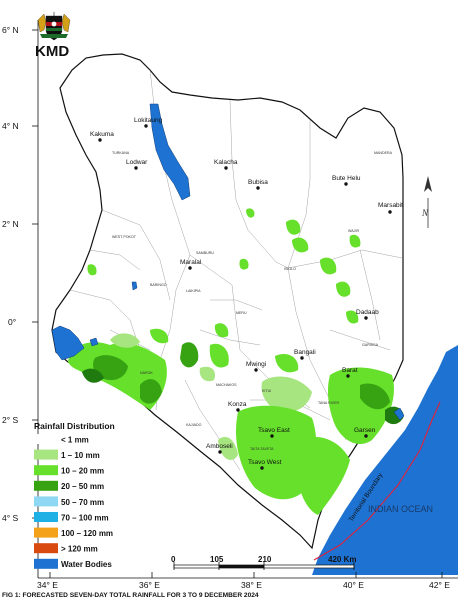 The width and height of the screenshot is (458, 600). What do you see at coordinates (10, 30) in the screenshot?
I see `lat-label: 6° N` at bounding box center [10, 30].